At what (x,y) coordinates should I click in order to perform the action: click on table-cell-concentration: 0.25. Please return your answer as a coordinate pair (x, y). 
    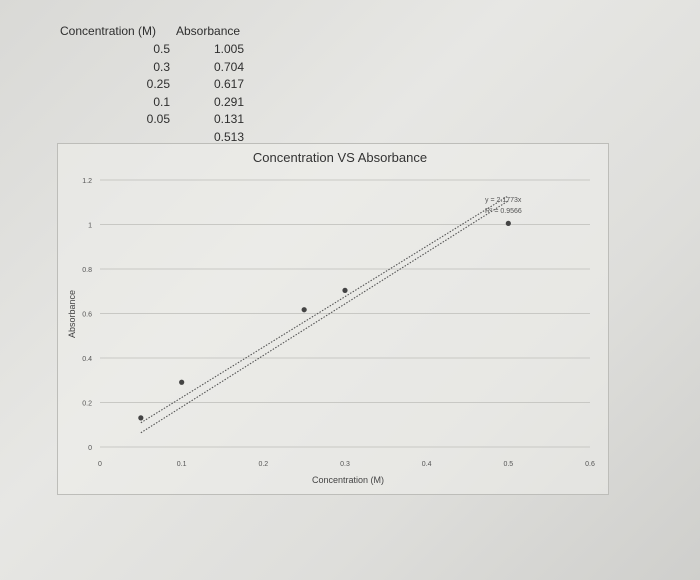
    Looking at the image, I should click on (158, 84).